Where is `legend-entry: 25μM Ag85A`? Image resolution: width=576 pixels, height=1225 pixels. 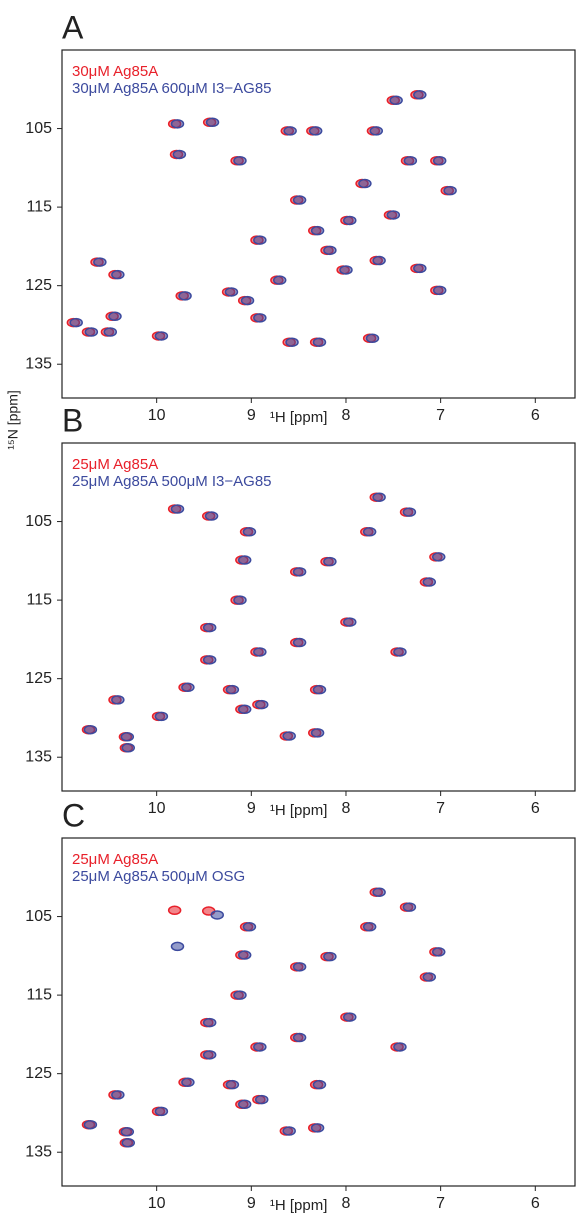
legend-entry: 25μM Ag85A is located at coordinates (115, 859).